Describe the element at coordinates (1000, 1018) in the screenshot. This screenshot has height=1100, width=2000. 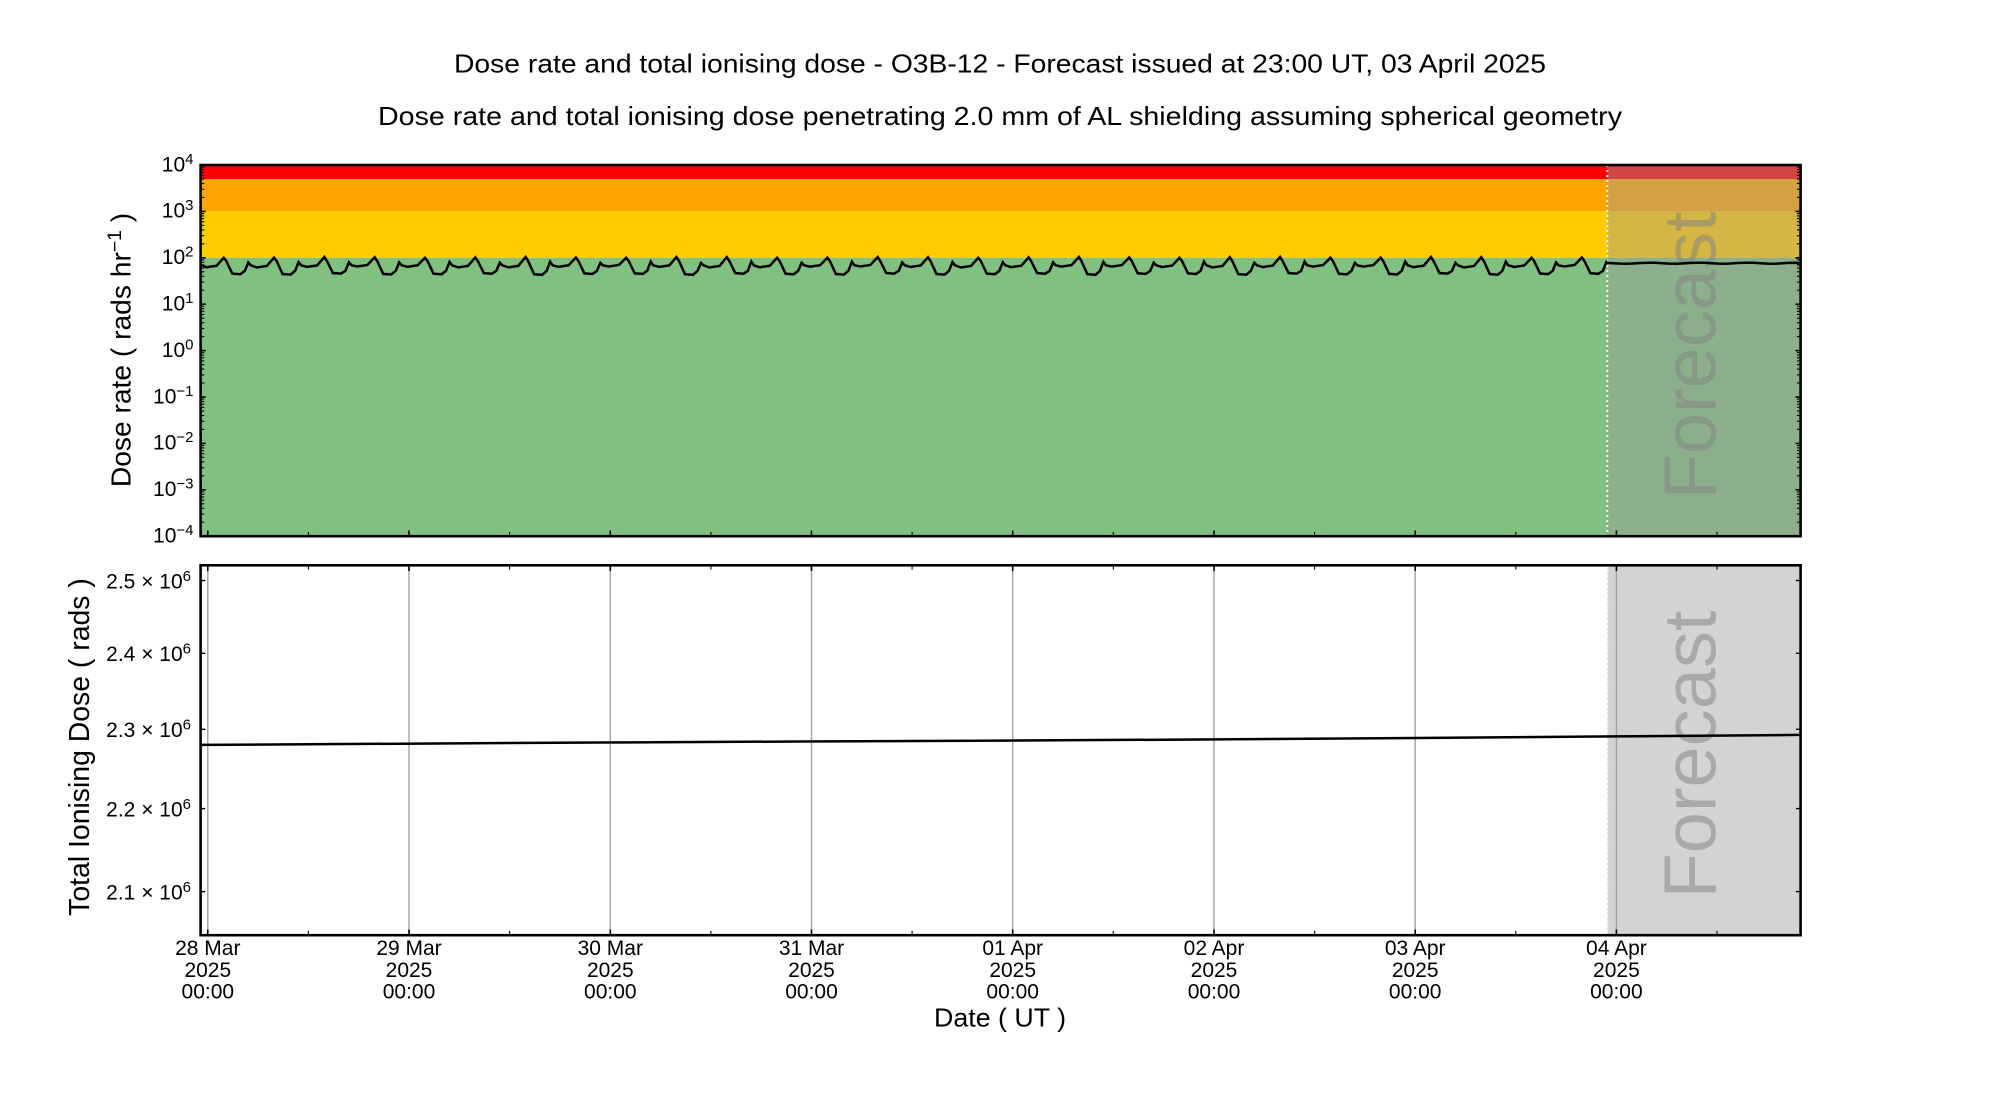
I see `svg-text: Date ( UT )` at that location.